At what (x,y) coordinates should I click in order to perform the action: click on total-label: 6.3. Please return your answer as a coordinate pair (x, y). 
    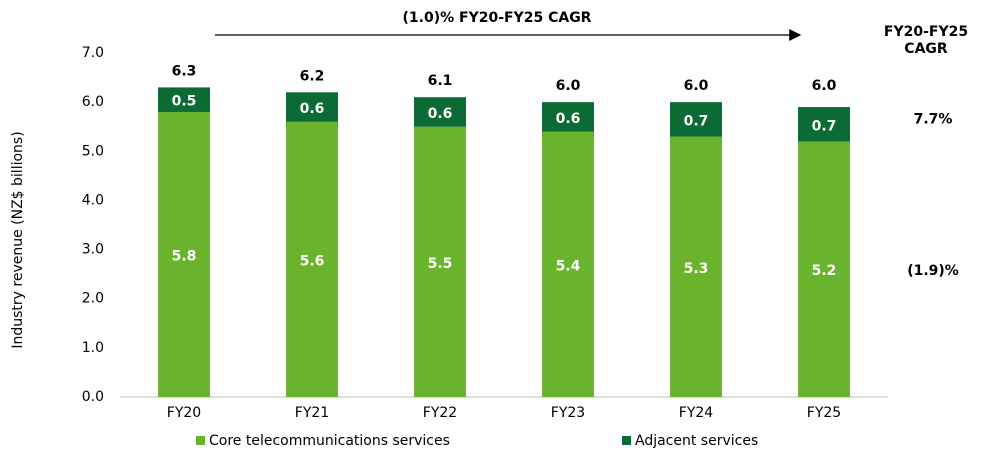
    Looking at the image, I should click on (184, 71).